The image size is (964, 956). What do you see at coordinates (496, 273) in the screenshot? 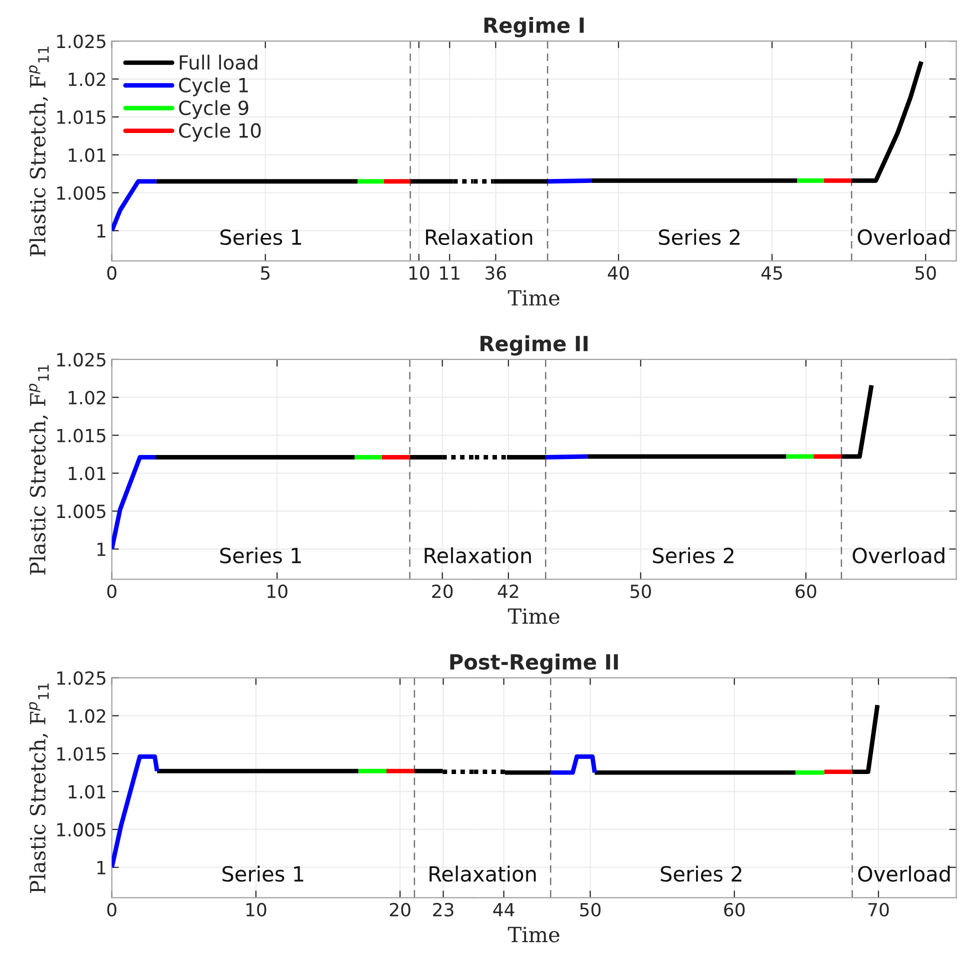
I see `x-tick-label: 36` at bounding box center [496, 273].